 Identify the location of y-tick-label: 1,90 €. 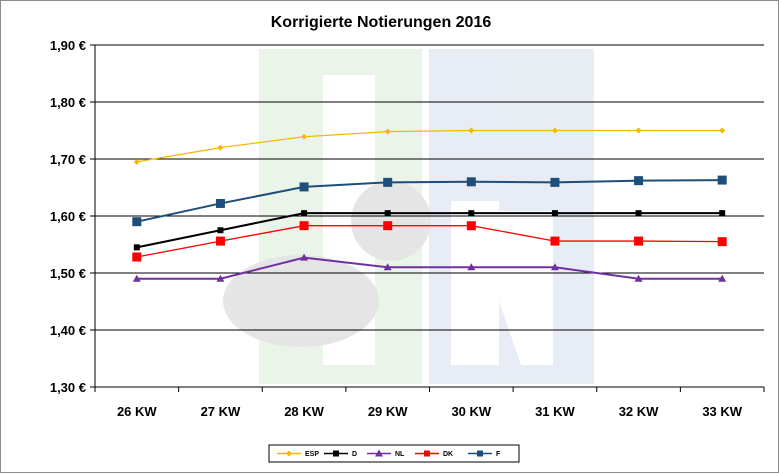
(68, 45).